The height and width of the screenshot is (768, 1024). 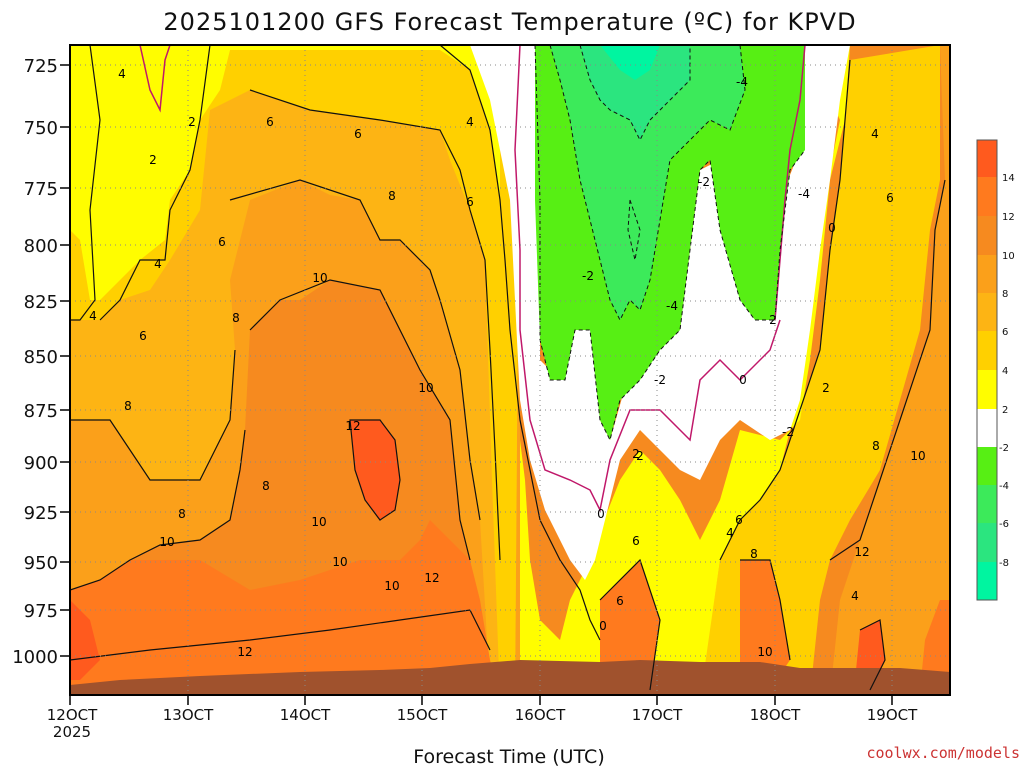 I want to click on x-tick-label: 19OCT, so click(x=892, y=715).